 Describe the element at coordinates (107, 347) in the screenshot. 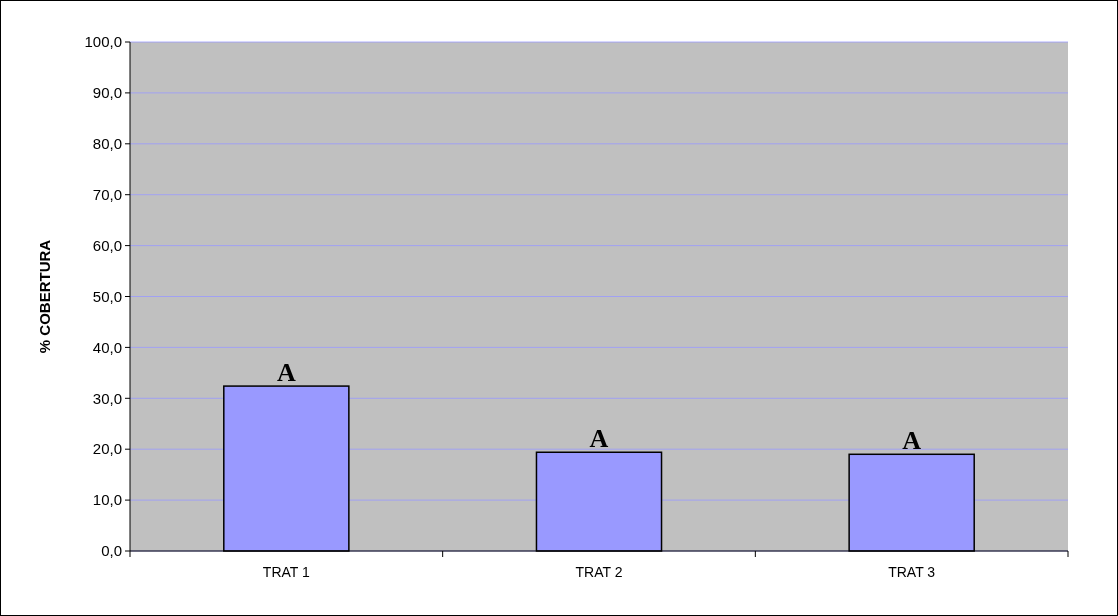

I see `y-tick-label: 40,0` at that location.